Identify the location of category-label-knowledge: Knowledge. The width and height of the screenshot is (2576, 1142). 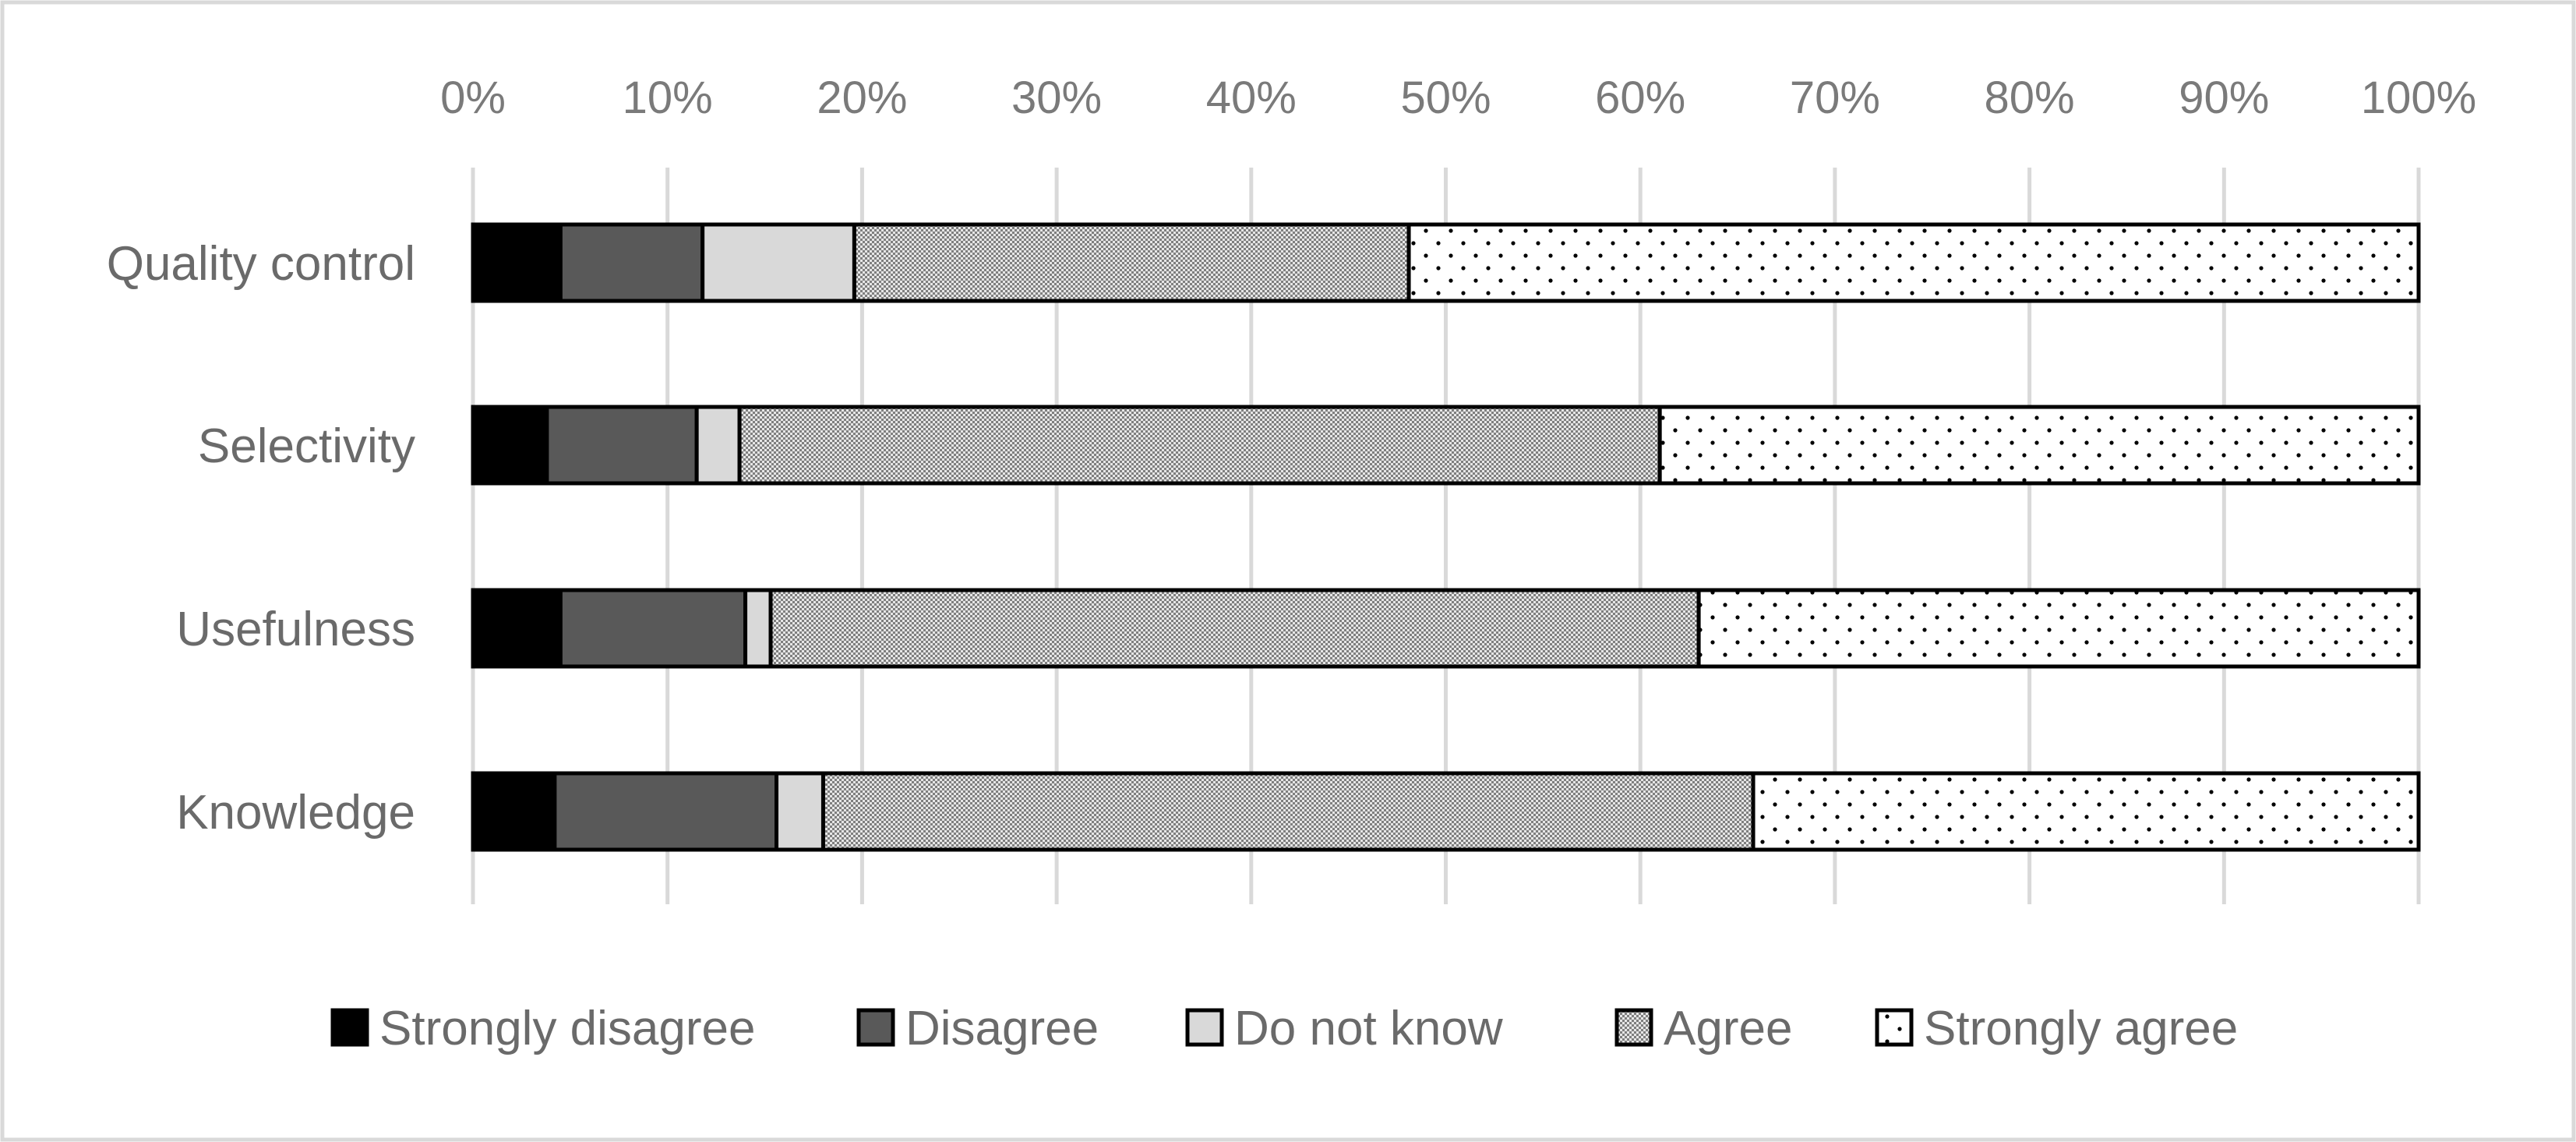
(295, 813).